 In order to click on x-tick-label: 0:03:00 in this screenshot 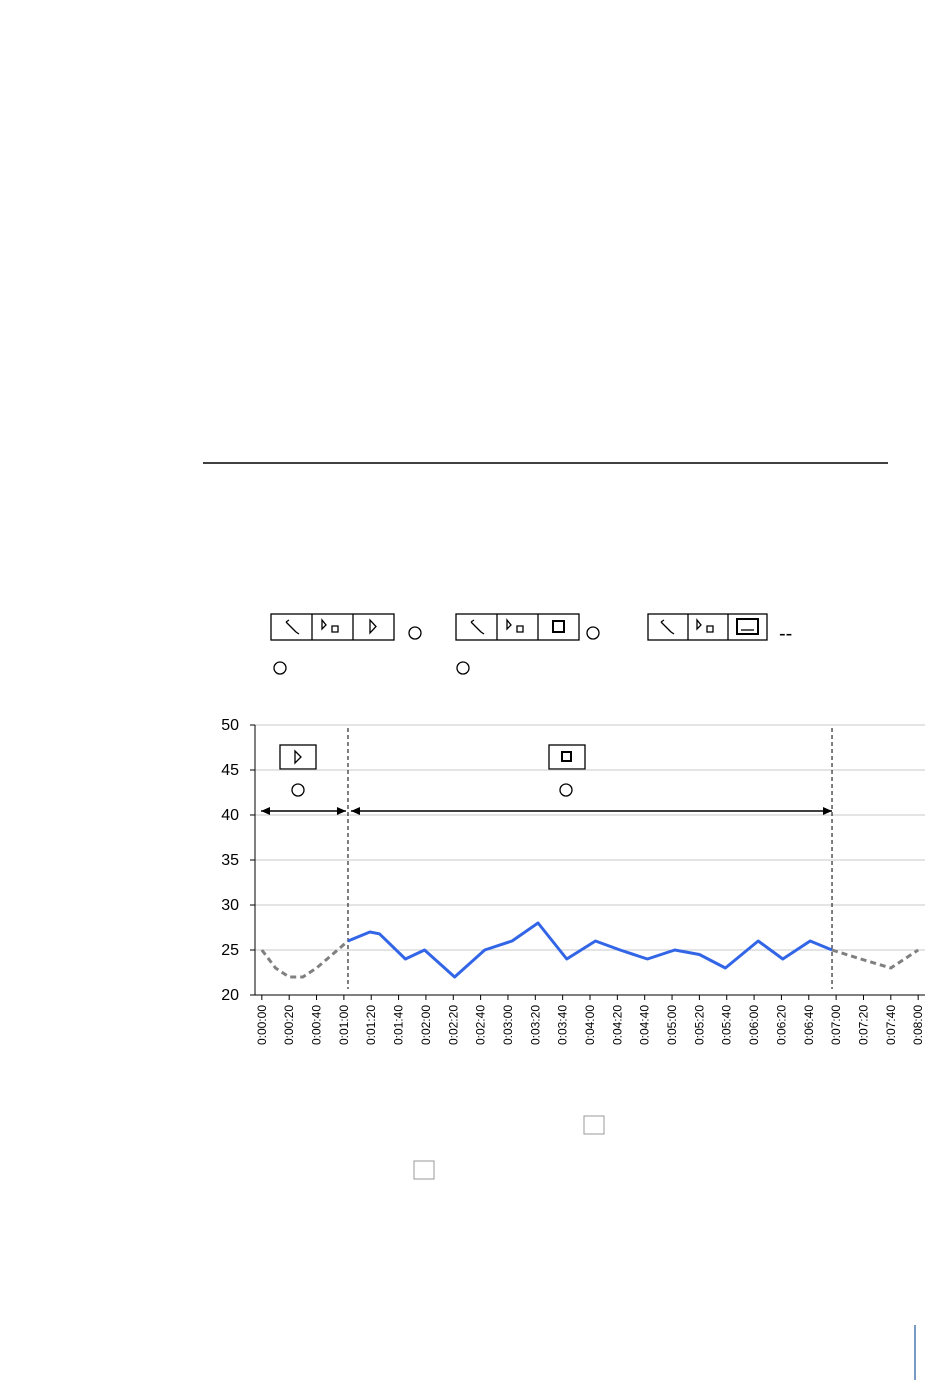, I will do `click(508, 1025)`.